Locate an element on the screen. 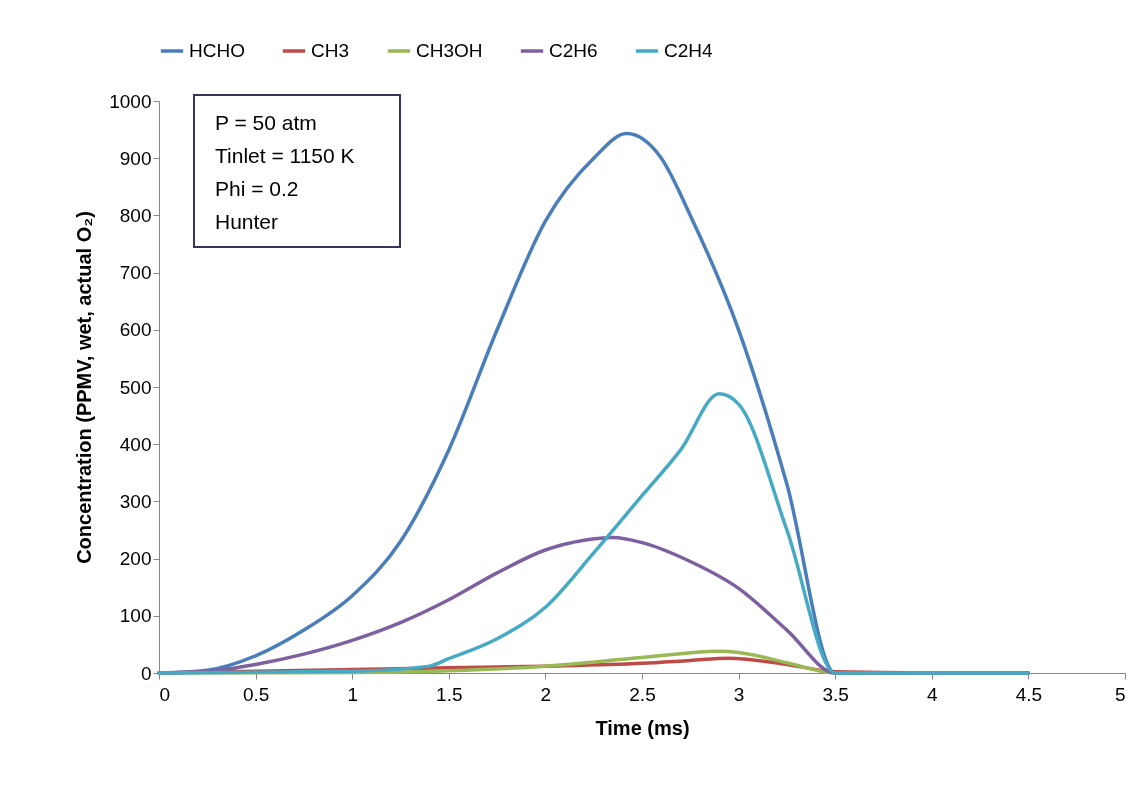 This screenshot has width=1148, height=793. y-tick-label: 300 is located at coordinates (135, 501).